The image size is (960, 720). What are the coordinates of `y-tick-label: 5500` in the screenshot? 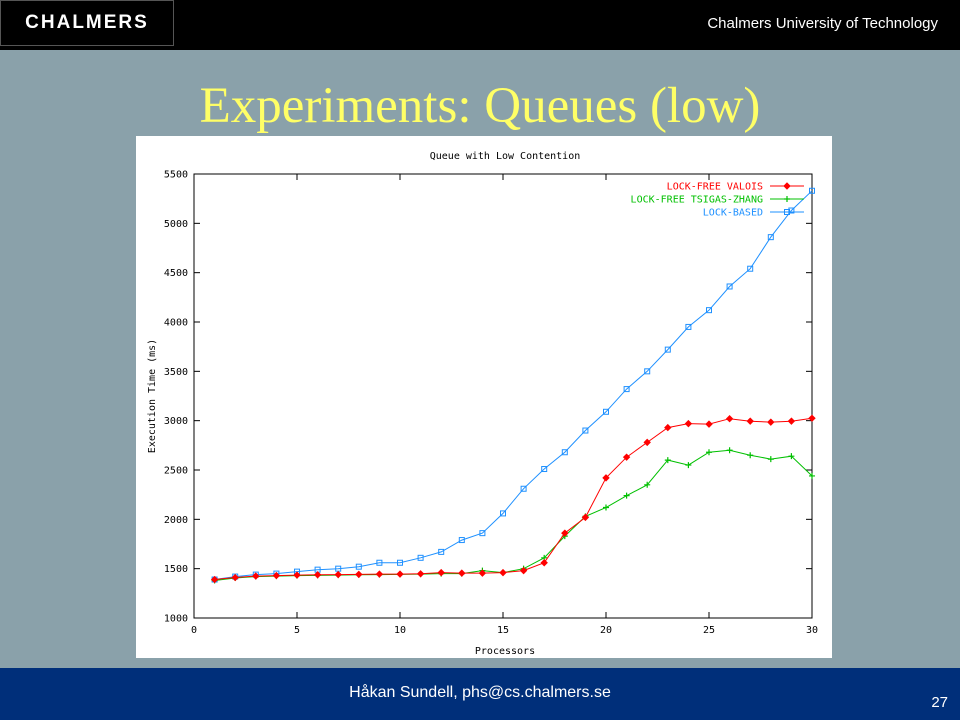 It's located at (176, 175).